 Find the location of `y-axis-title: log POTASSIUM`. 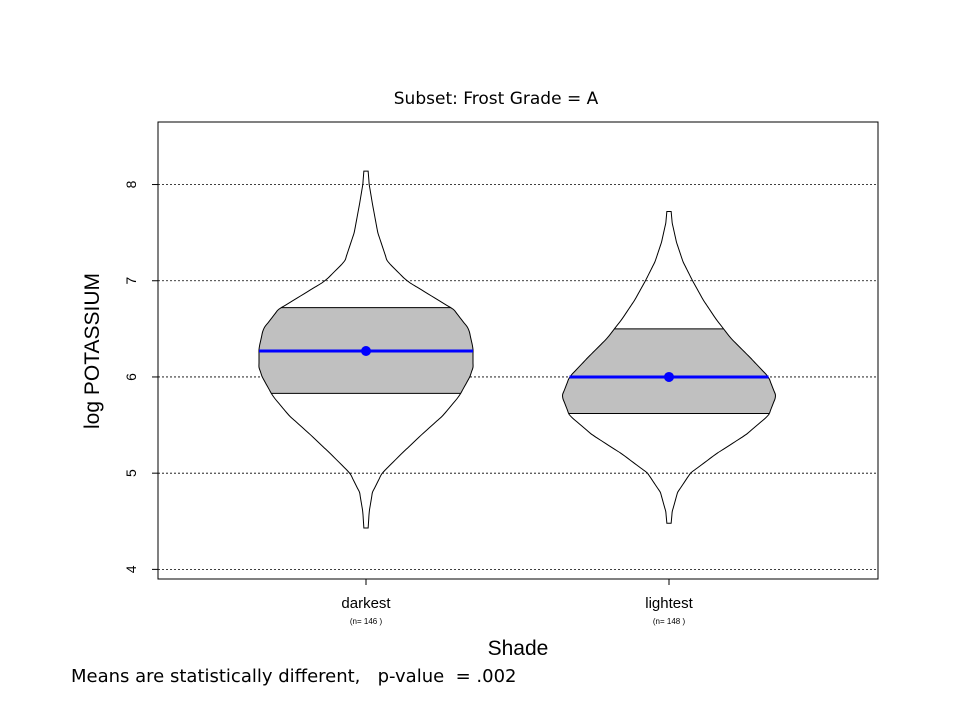

y-axis-title: log POTASSIUM is located at coordinates (92, 351).